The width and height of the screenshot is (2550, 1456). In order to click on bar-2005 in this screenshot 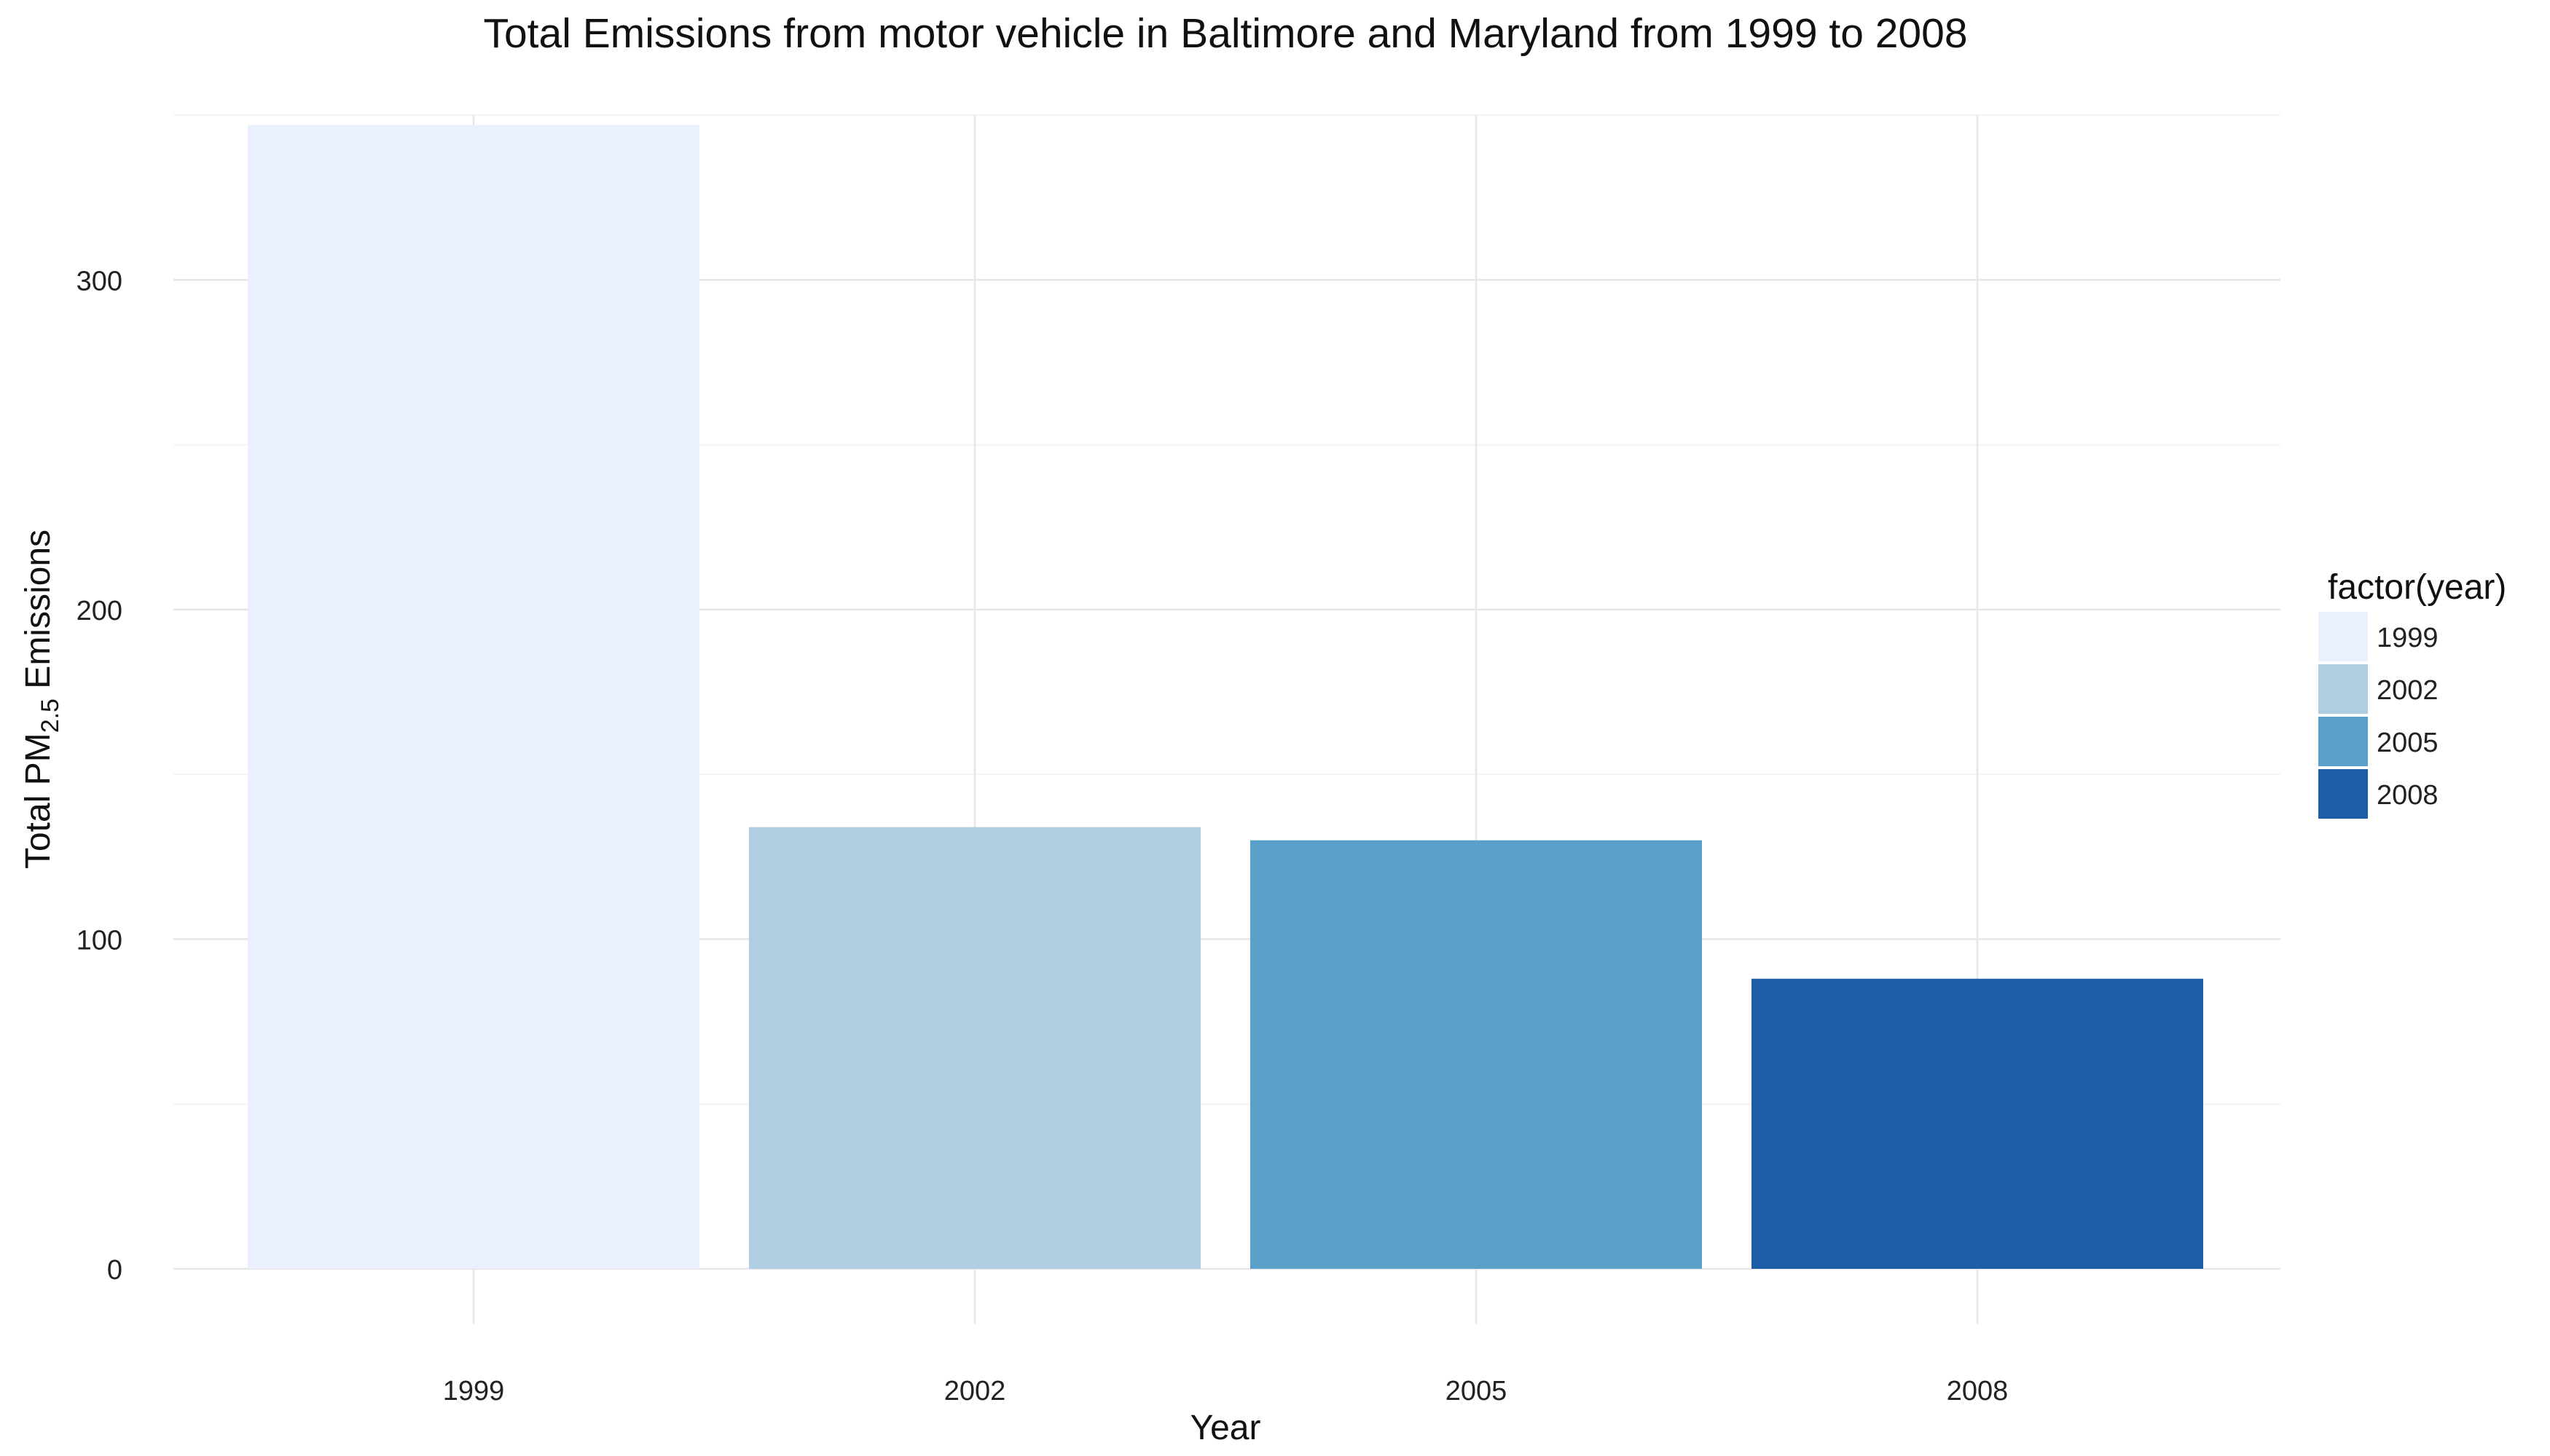, I will do `click(1476, 1054)`.